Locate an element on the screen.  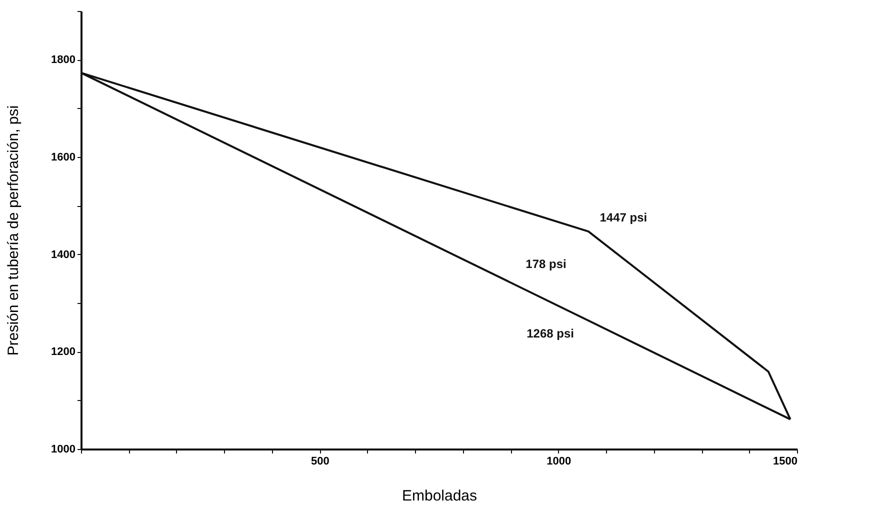
y-tick-label: 1000 is located at coordinates (63, 450).